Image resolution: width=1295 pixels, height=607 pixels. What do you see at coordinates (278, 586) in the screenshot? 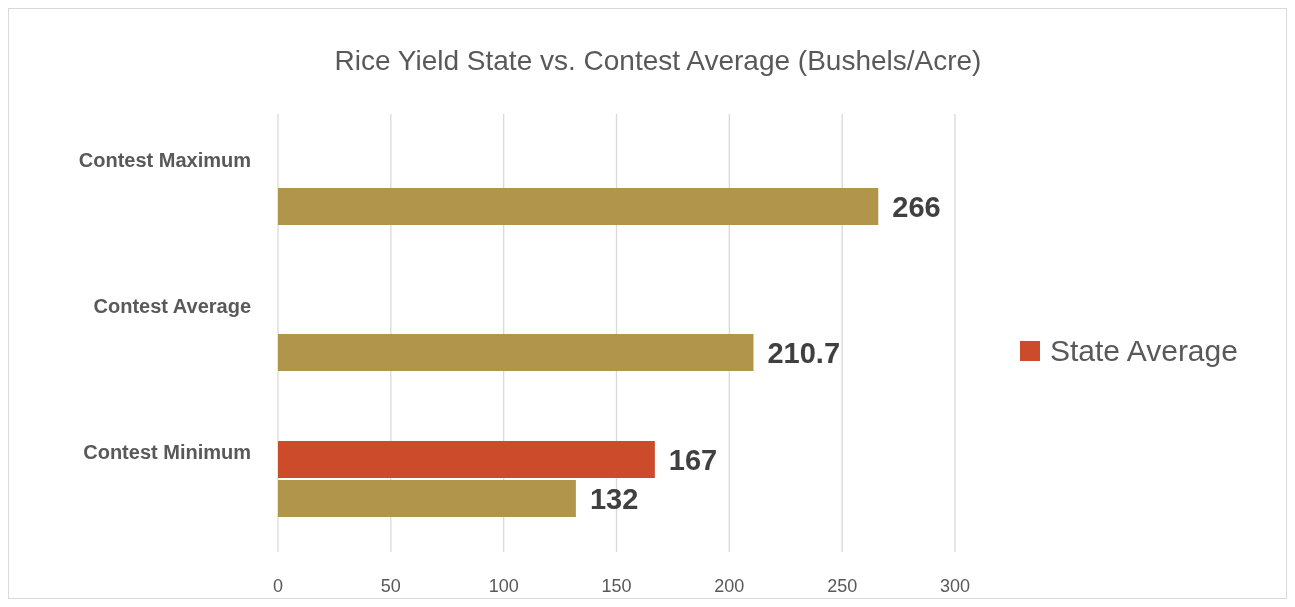
I see `x-tick-label: 0` at bounding box center [278, 586].